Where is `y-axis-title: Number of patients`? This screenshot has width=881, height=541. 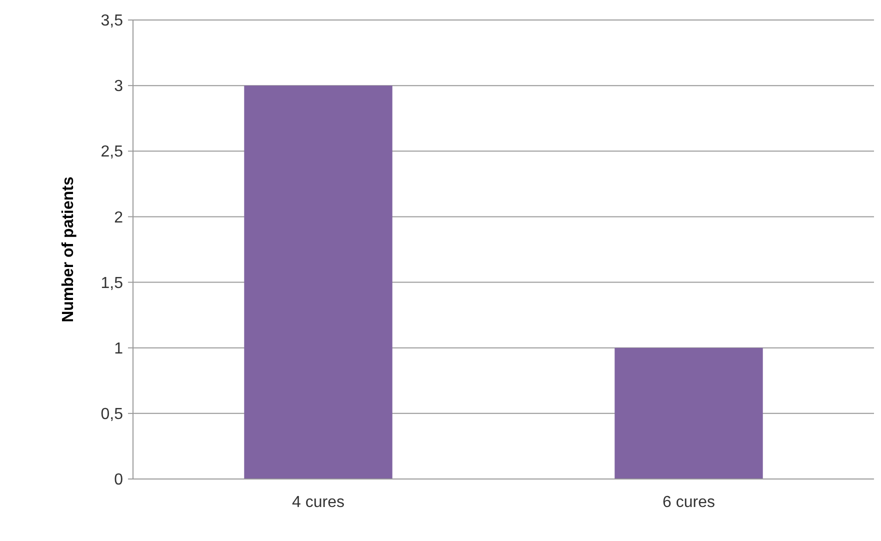
y-axis-title: Number of patients is located at coordinates (68, 249).